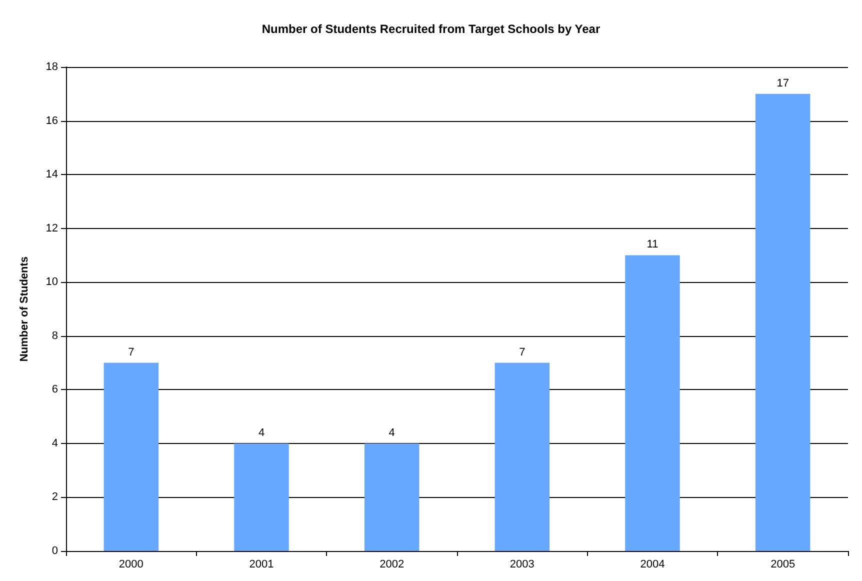  I want to click on x-tick-label: 2003, so click(522, 564).